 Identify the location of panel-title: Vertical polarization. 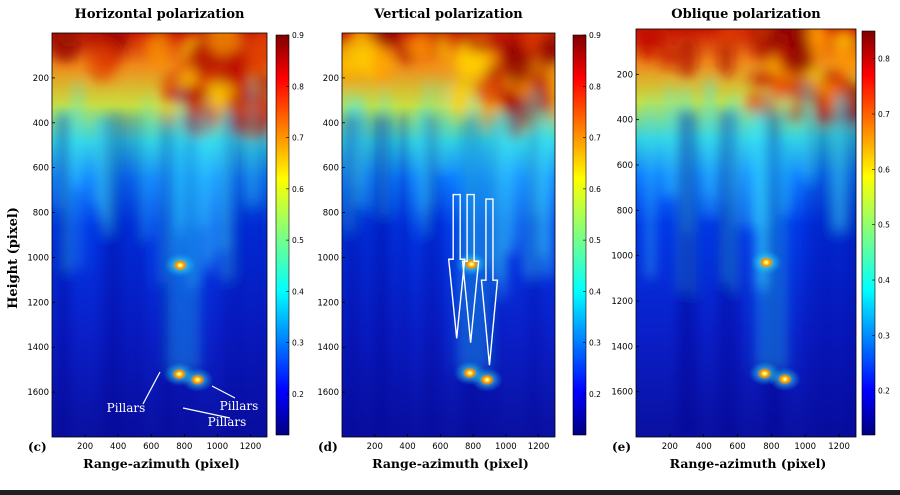
(448, 14).